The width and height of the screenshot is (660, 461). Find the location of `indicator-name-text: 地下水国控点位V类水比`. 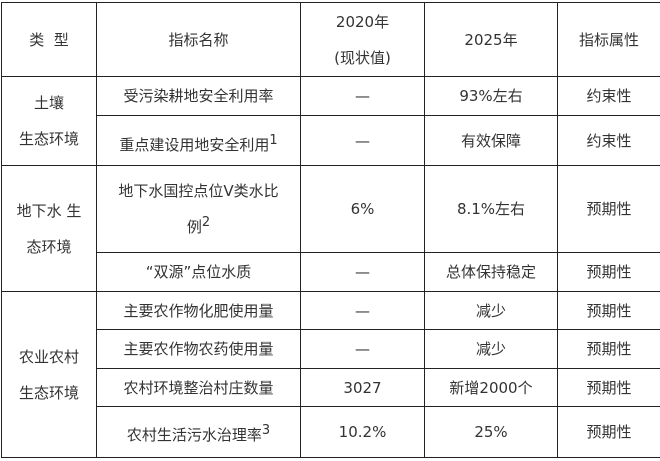

indicator-name-text: 地下水国控点位V类水比 is located at coordinates (198, 191).